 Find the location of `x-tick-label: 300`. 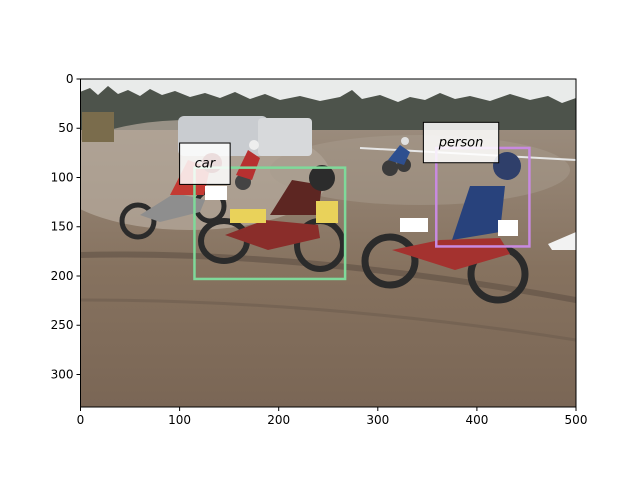

x-tick-label: 300 is located at coordinates (377, 420).